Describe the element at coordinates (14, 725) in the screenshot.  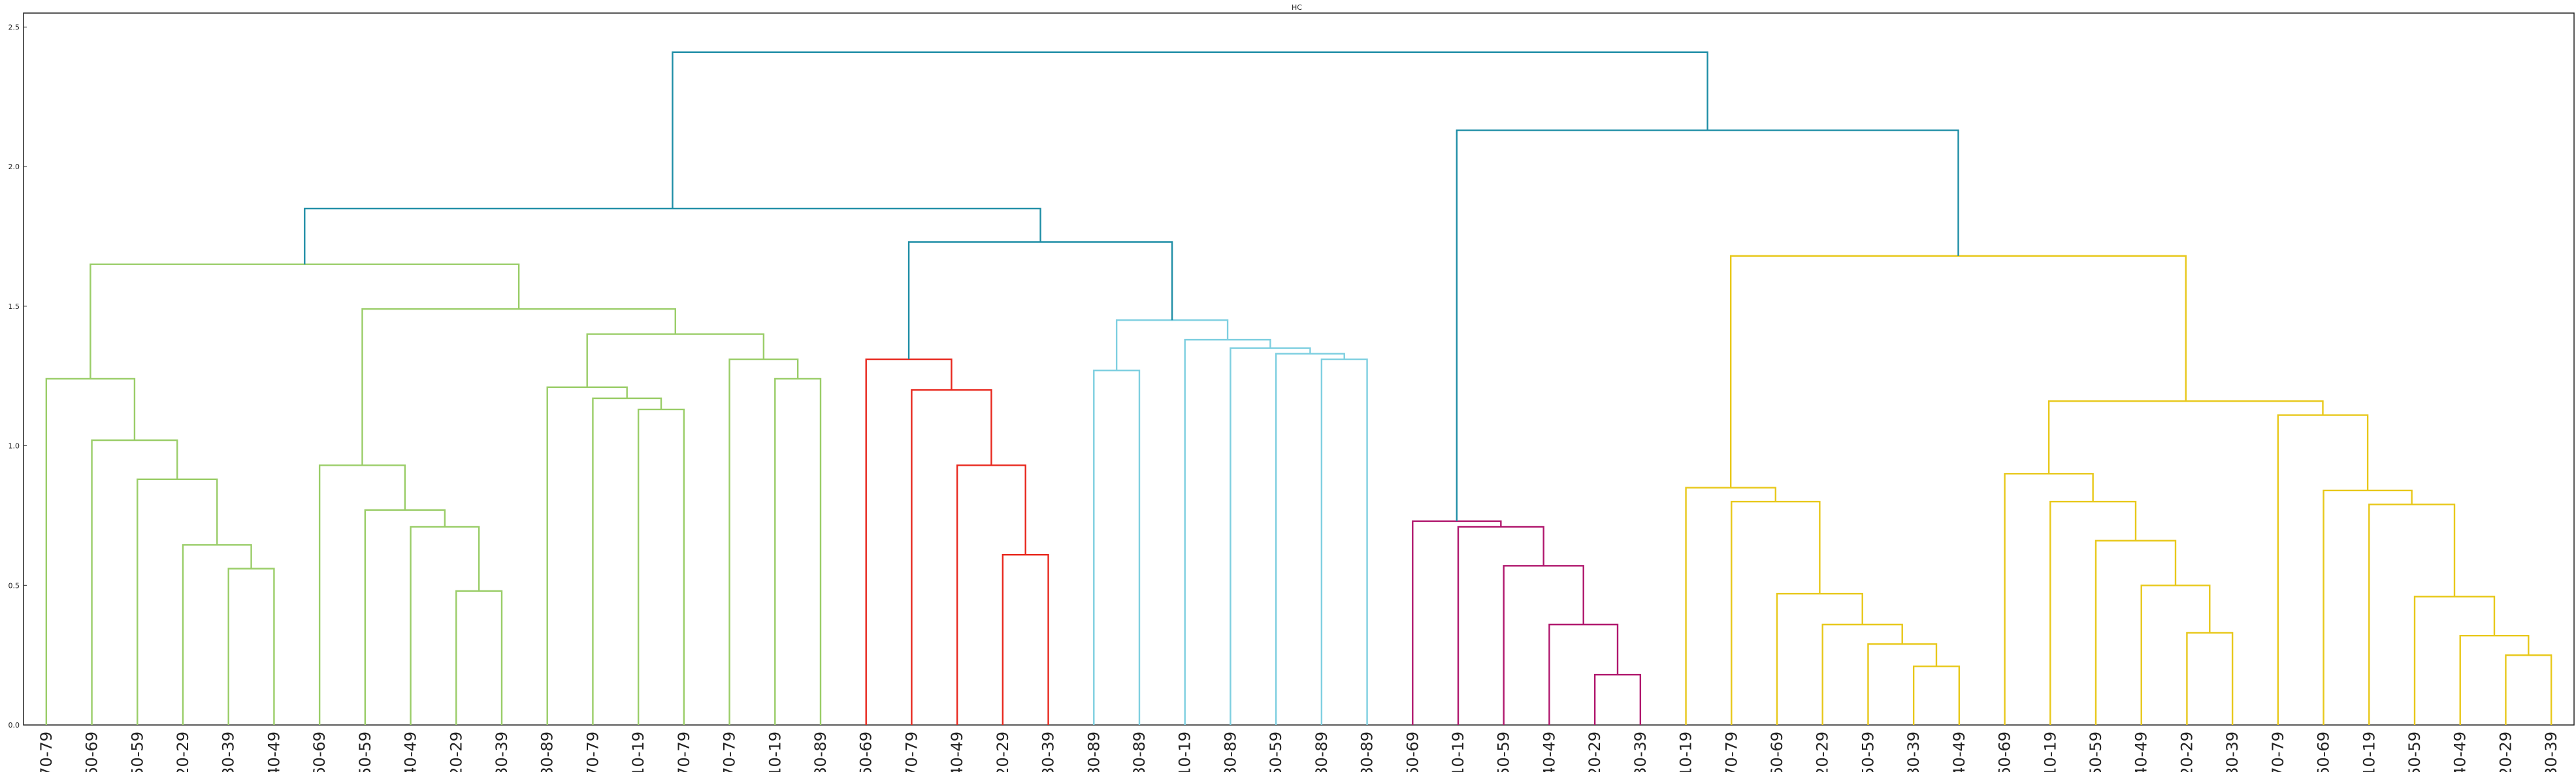
I see `y-tick-label: 0.0` at that location.